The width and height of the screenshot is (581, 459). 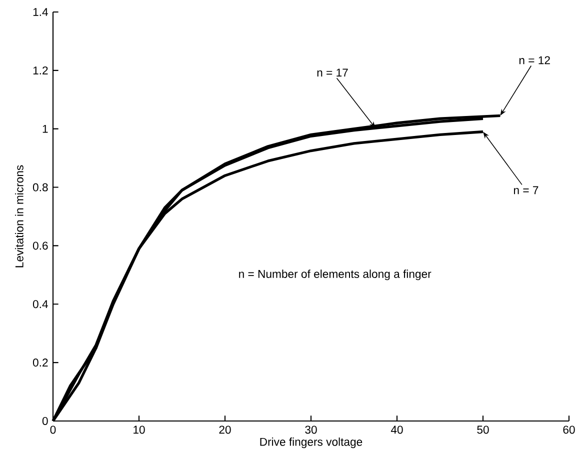 I want to click on text: n = 17, so click(x=332, y=72).